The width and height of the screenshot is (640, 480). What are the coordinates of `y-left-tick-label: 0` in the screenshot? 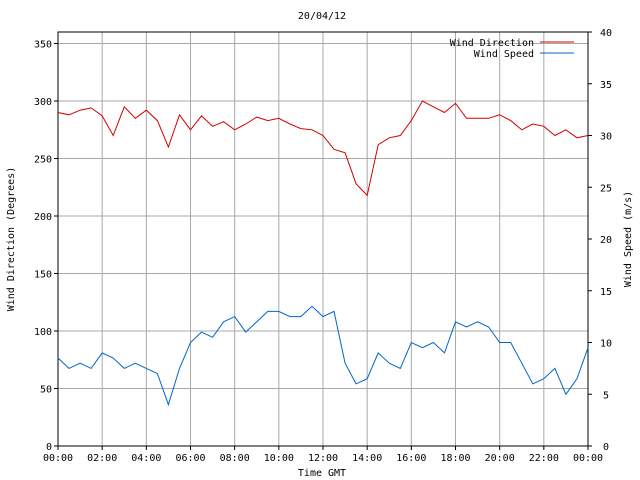 It's located at (49, 447).